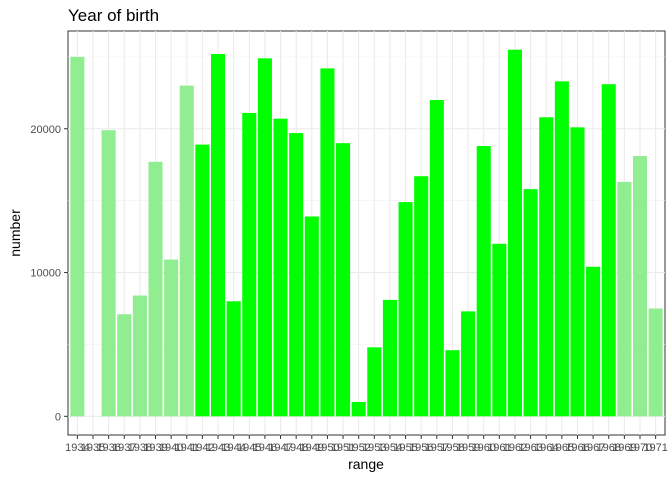 The height and width of the screenshot is (480, 672). What do you see at coordinates (187, 448) in the screenshot?
I see `x-tick-label: 1941` at bounding box center [187, 448].